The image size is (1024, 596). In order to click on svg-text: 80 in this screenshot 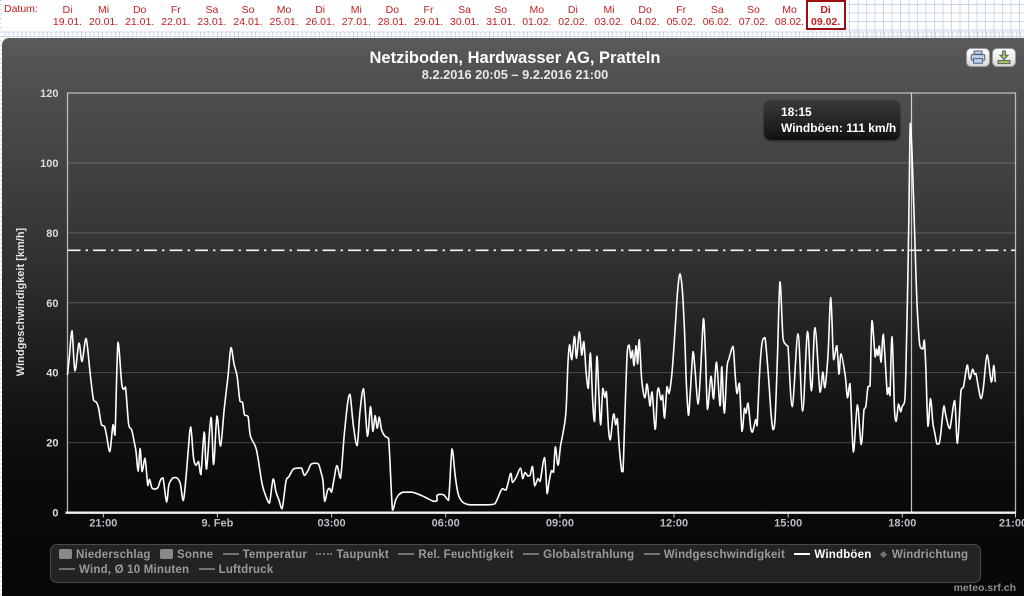, I will do `click(52, 234)`.